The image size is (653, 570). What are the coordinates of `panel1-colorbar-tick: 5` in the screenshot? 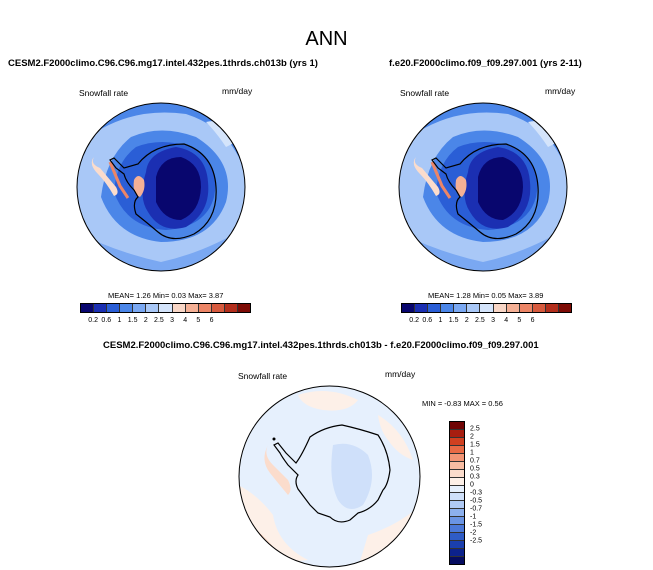 It's located at (198, 320).